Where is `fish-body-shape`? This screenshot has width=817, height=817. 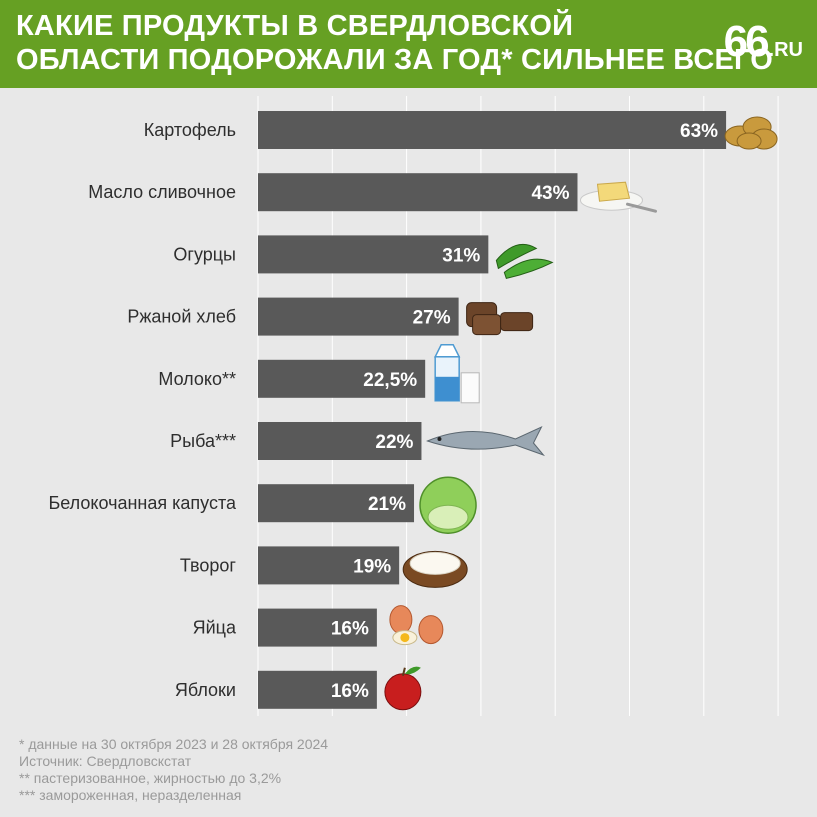 fish-body-shape is located at coordinates (486, 441).